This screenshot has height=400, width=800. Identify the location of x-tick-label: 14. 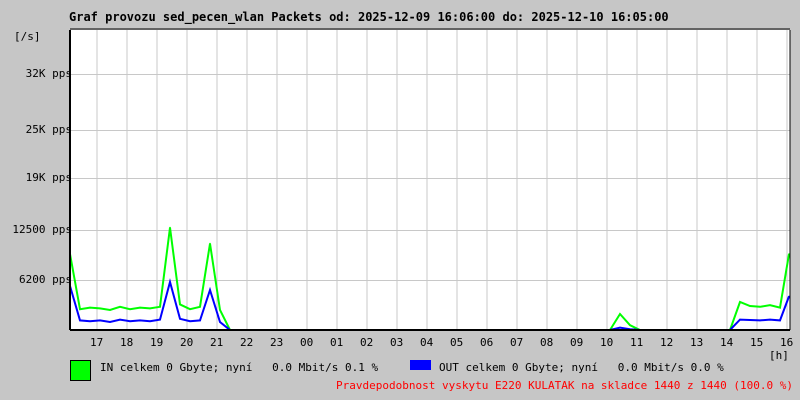
(727, 342).